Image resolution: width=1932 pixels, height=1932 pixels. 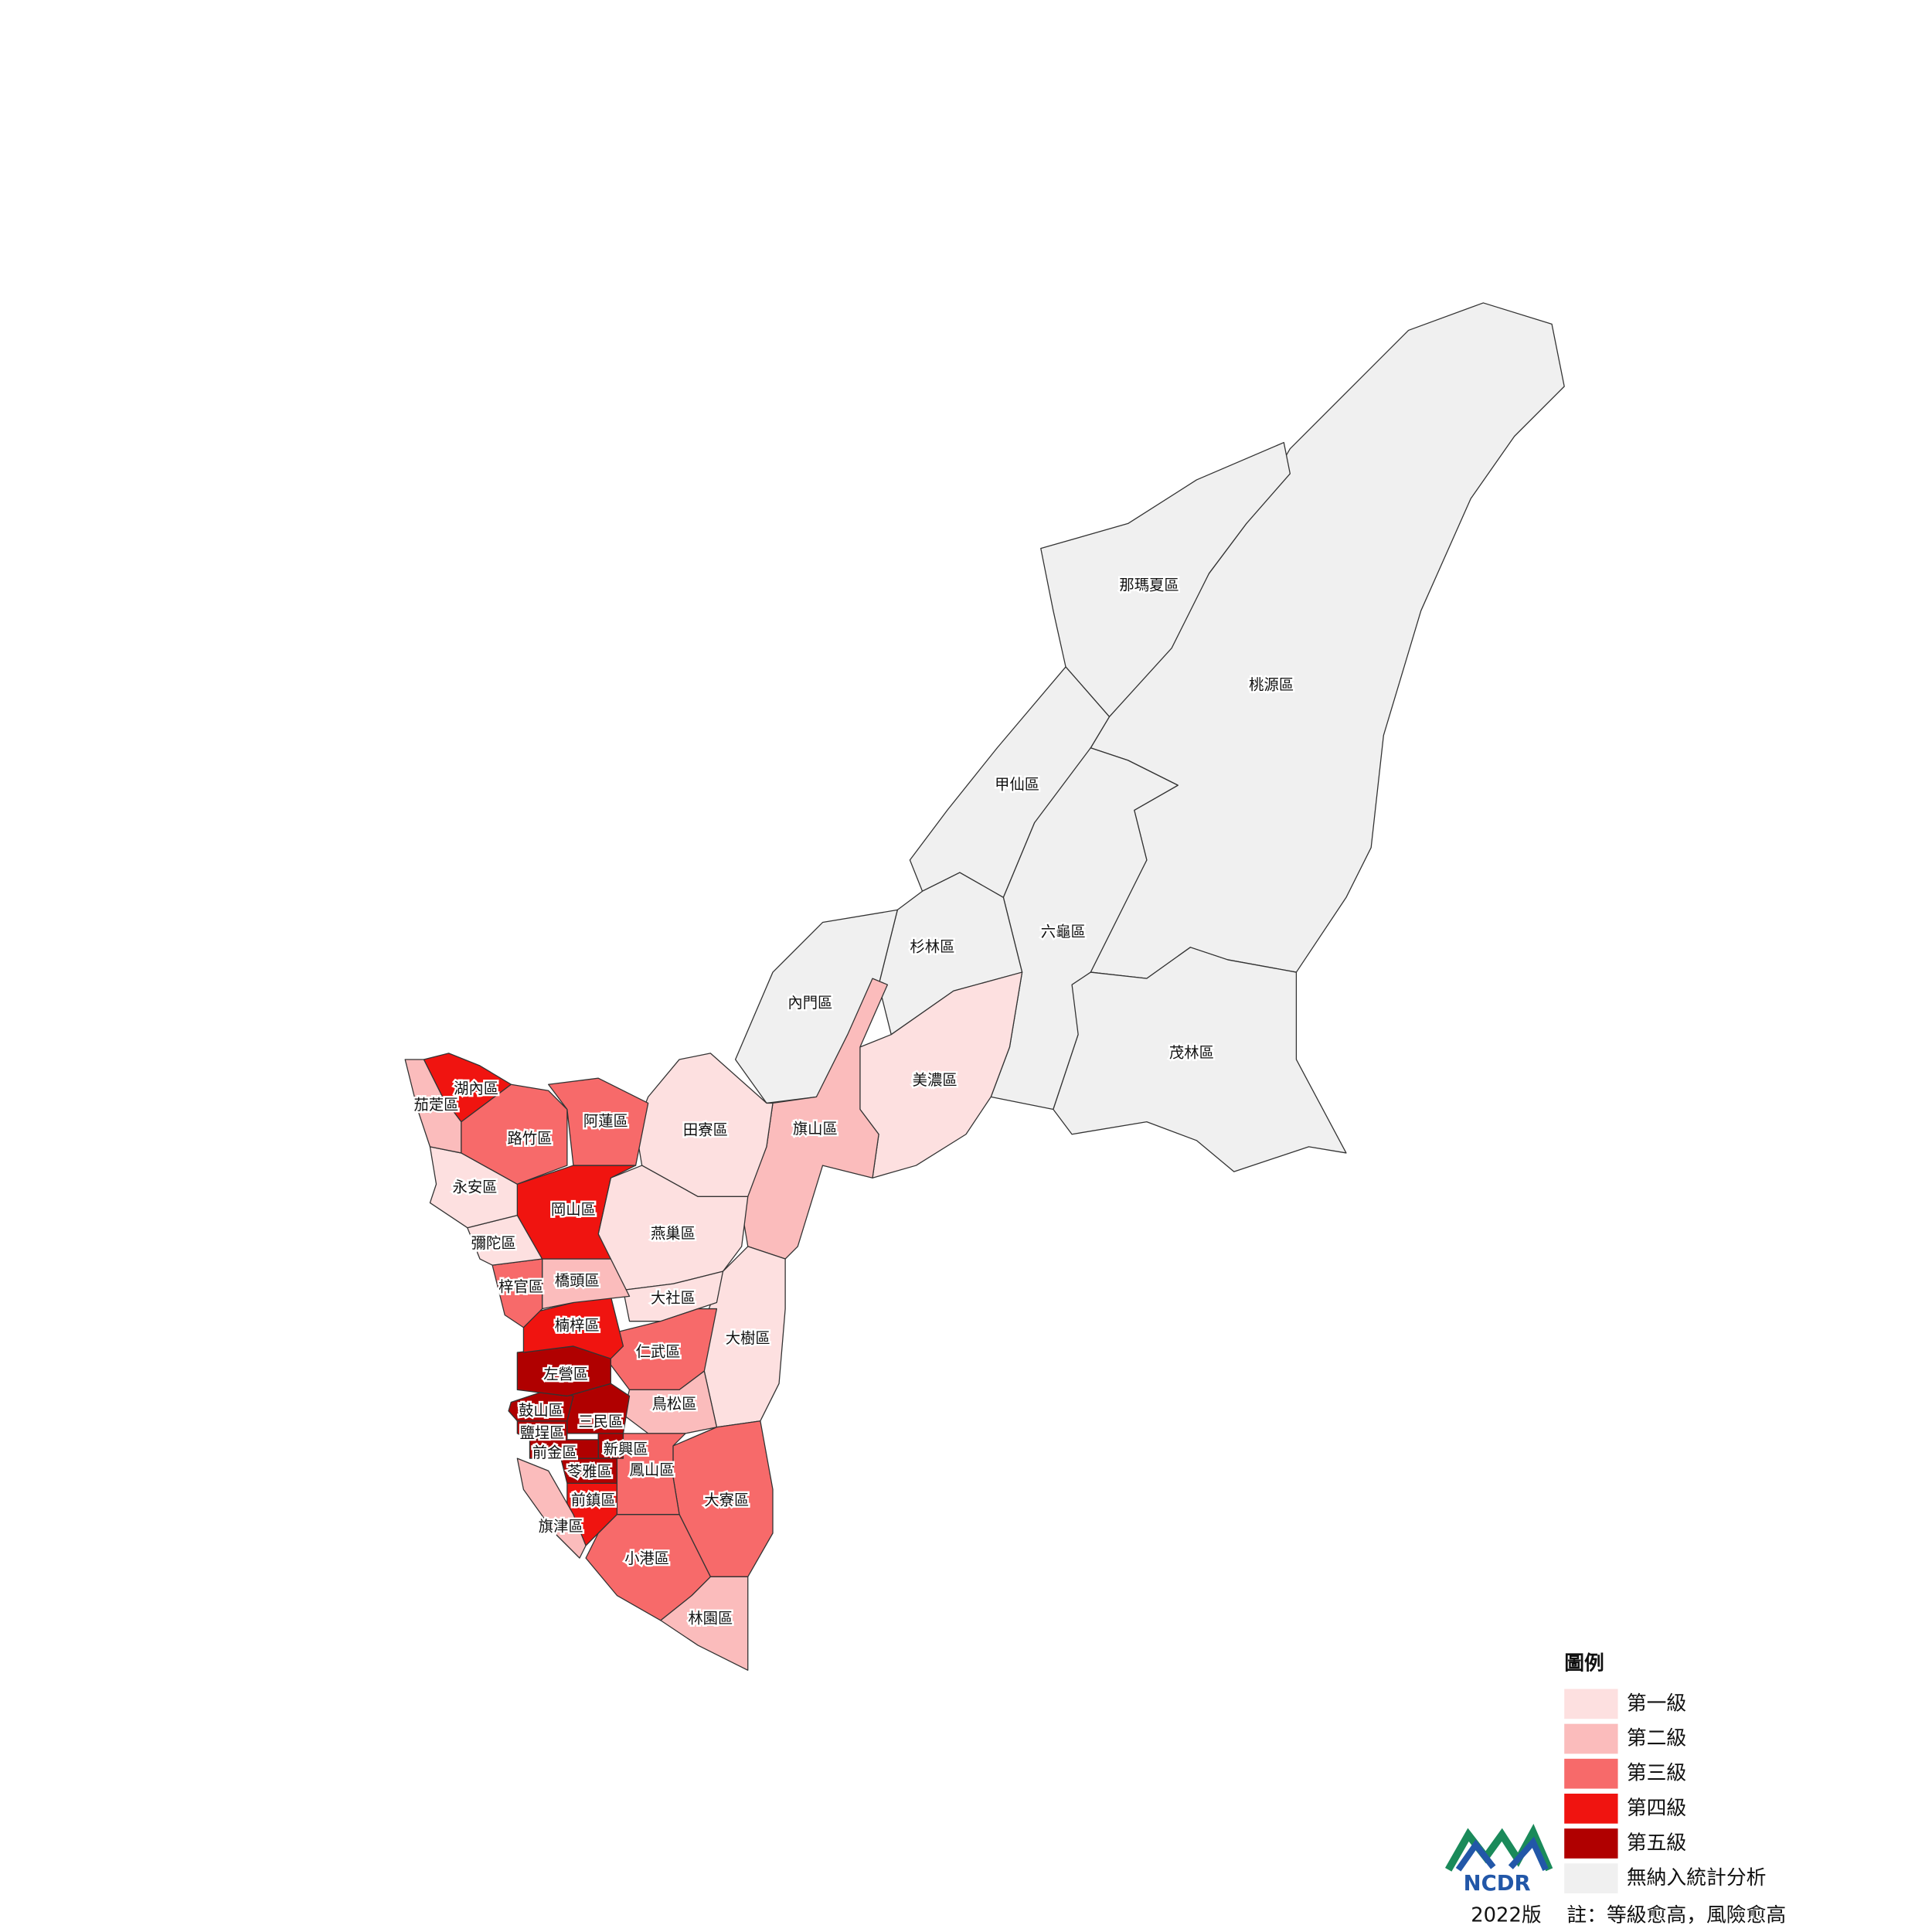 What do you see at coordinates (475, 1187) in the screenshot?
I see `district-label: 永安區` at bounding box center [475, 1187].